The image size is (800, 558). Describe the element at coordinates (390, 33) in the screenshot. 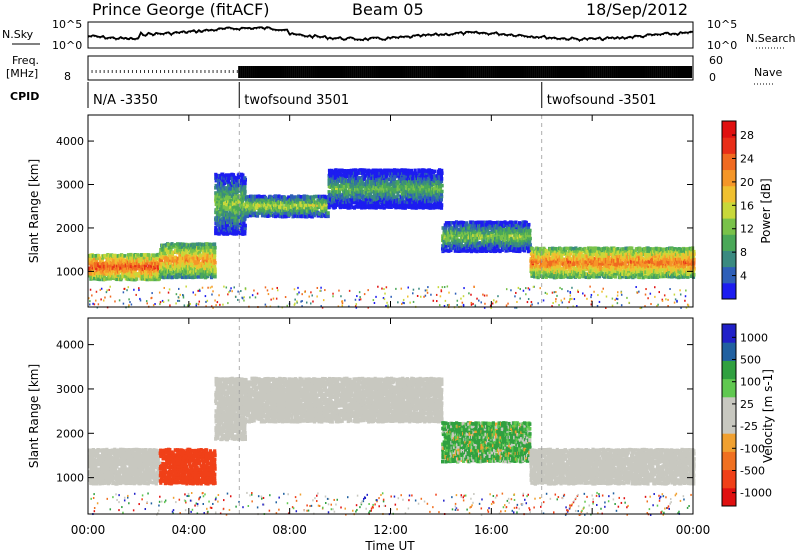

I see `noise-sky-line` at that location.